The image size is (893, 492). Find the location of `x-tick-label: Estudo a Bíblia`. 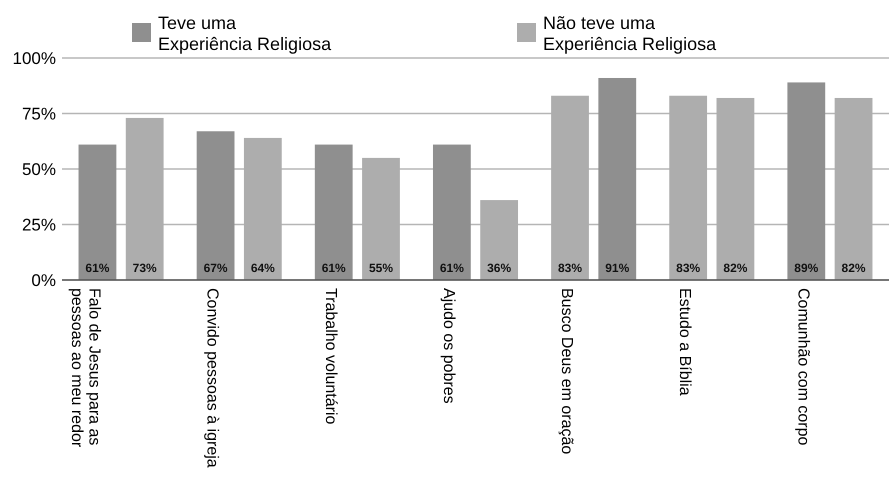

x-tick-label: Estudo a Bíblia is located at coordinates (685, 342).